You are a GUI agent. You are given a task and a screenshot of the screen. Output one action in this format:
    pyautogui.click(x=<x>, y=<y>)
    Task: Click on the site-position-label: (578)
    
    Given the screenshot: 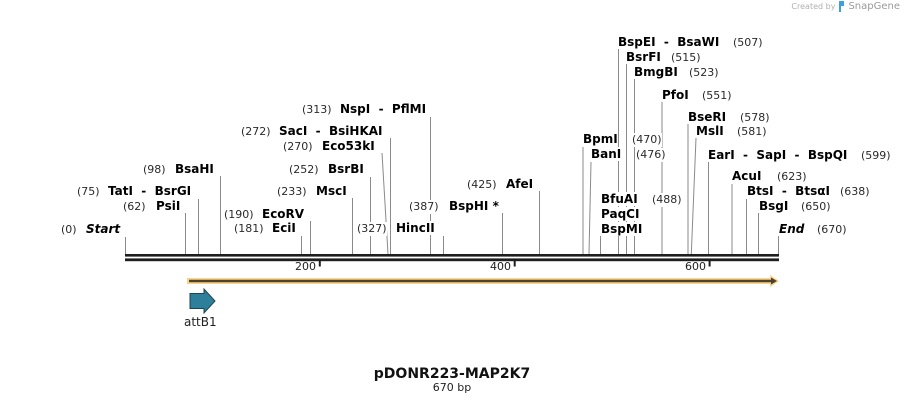 What is the action you would take?
    pyautogui.click(x=755, y=118)
    